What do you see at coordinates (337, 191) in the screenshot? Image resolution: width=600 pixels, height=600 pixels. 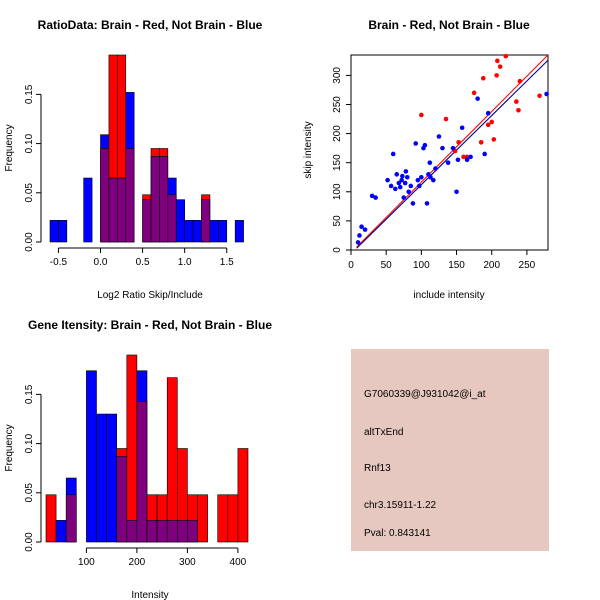 I see `scatter-y-label-2: 100` at bounding box center [337, 191].